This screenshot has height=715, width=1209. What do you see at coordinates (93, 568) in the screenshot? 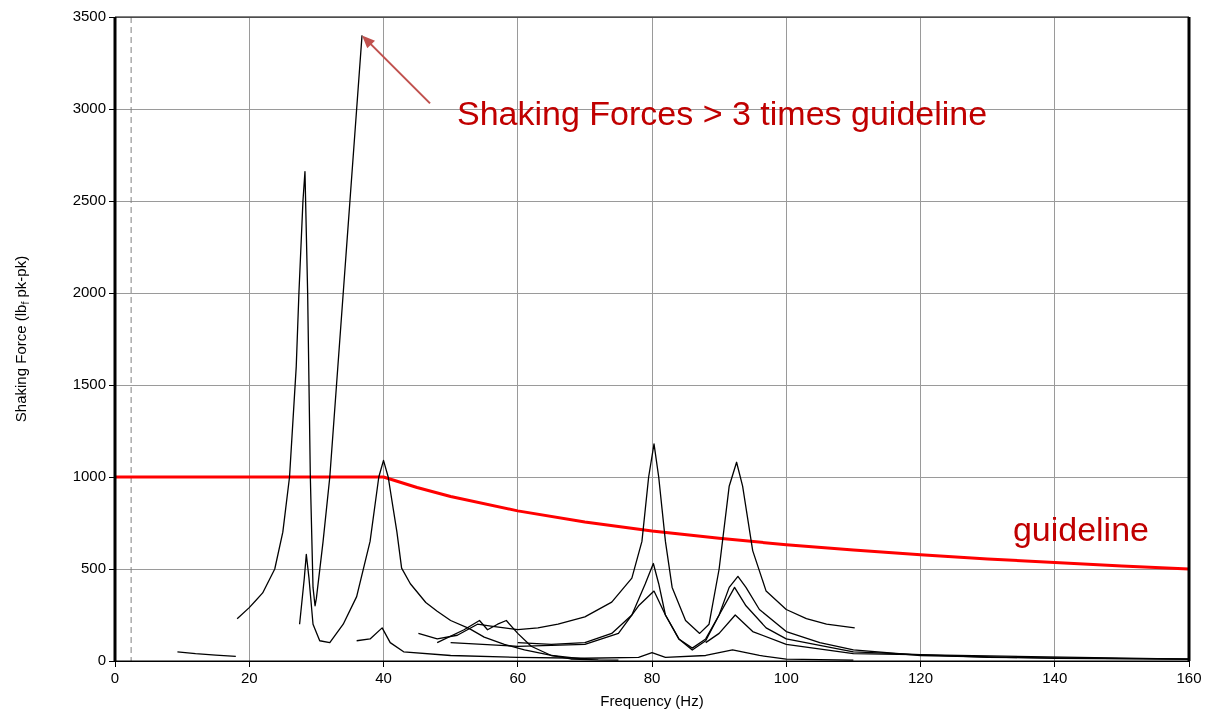
I see `y-tick-label: 500` at bounding box center [93, 568].